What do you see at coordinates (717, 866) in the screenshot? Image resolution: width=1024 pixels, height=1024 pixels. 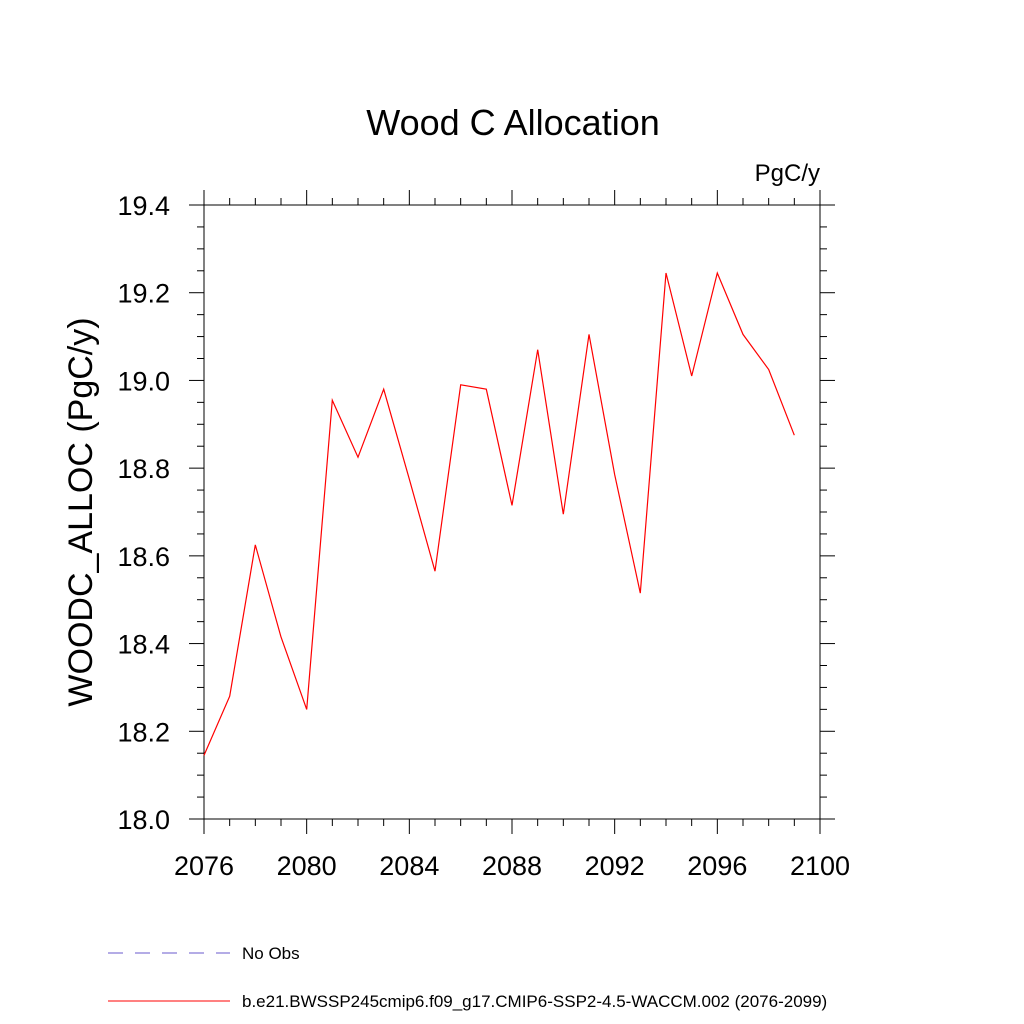 I see `x-tick-label: 2096` at bounding box center [717, 866].